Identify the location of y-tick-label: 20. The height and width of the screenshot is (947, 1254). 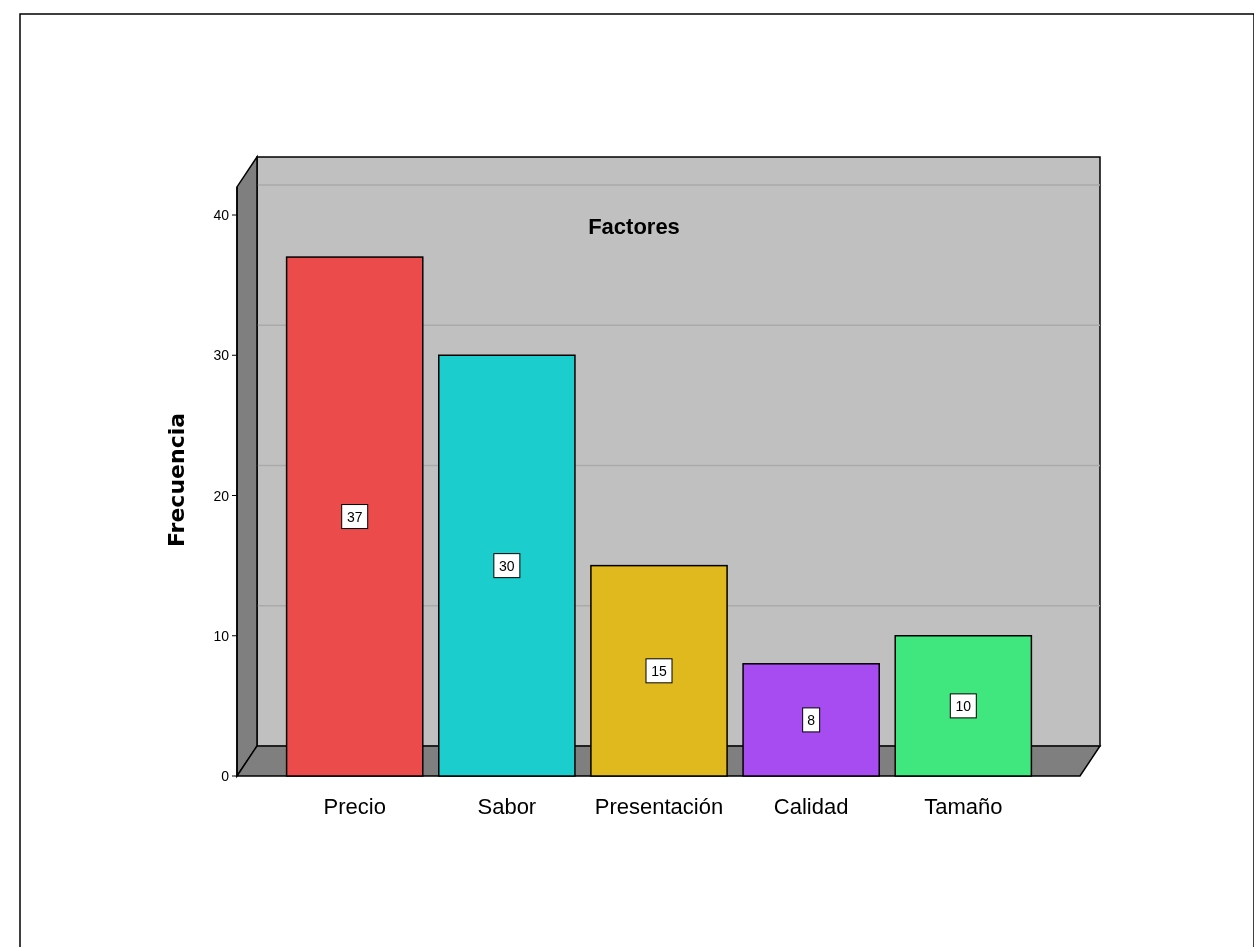
(221, 495).